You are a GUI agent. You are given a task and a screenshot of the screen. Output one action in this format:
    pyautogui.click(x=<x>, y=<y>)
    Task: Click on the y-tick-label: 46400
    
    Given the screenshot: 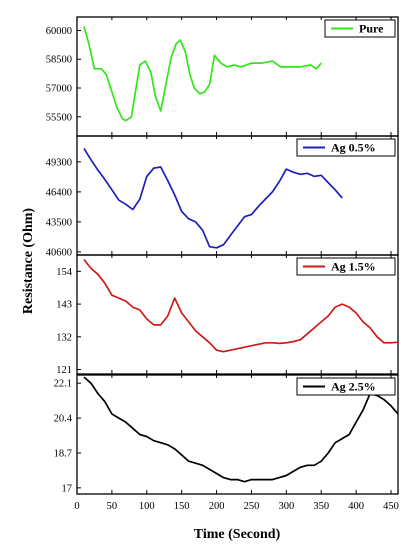 What is the action you would take?
    pyautogui.click(x=59, y=192)
    